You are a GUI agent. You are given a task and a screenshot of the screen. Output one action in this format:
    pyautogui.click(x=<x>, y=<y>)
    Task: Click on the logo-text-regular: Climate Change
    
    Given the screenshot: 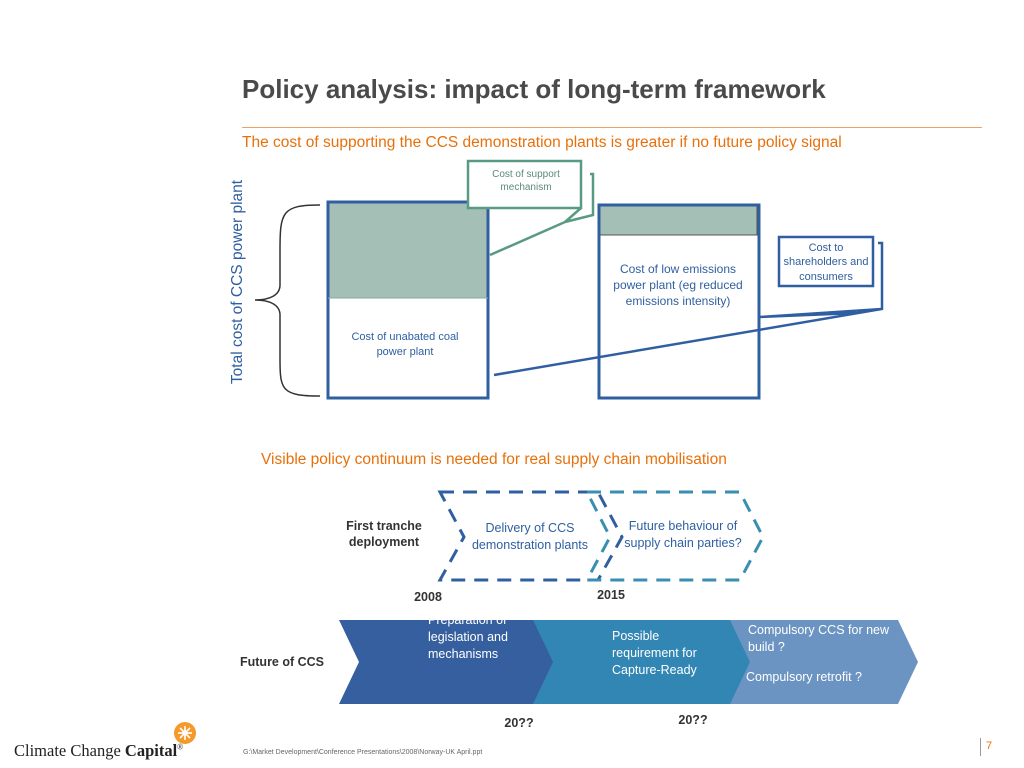 What is the action you would take?
    pyautogui.click(x=67, y=750)
    